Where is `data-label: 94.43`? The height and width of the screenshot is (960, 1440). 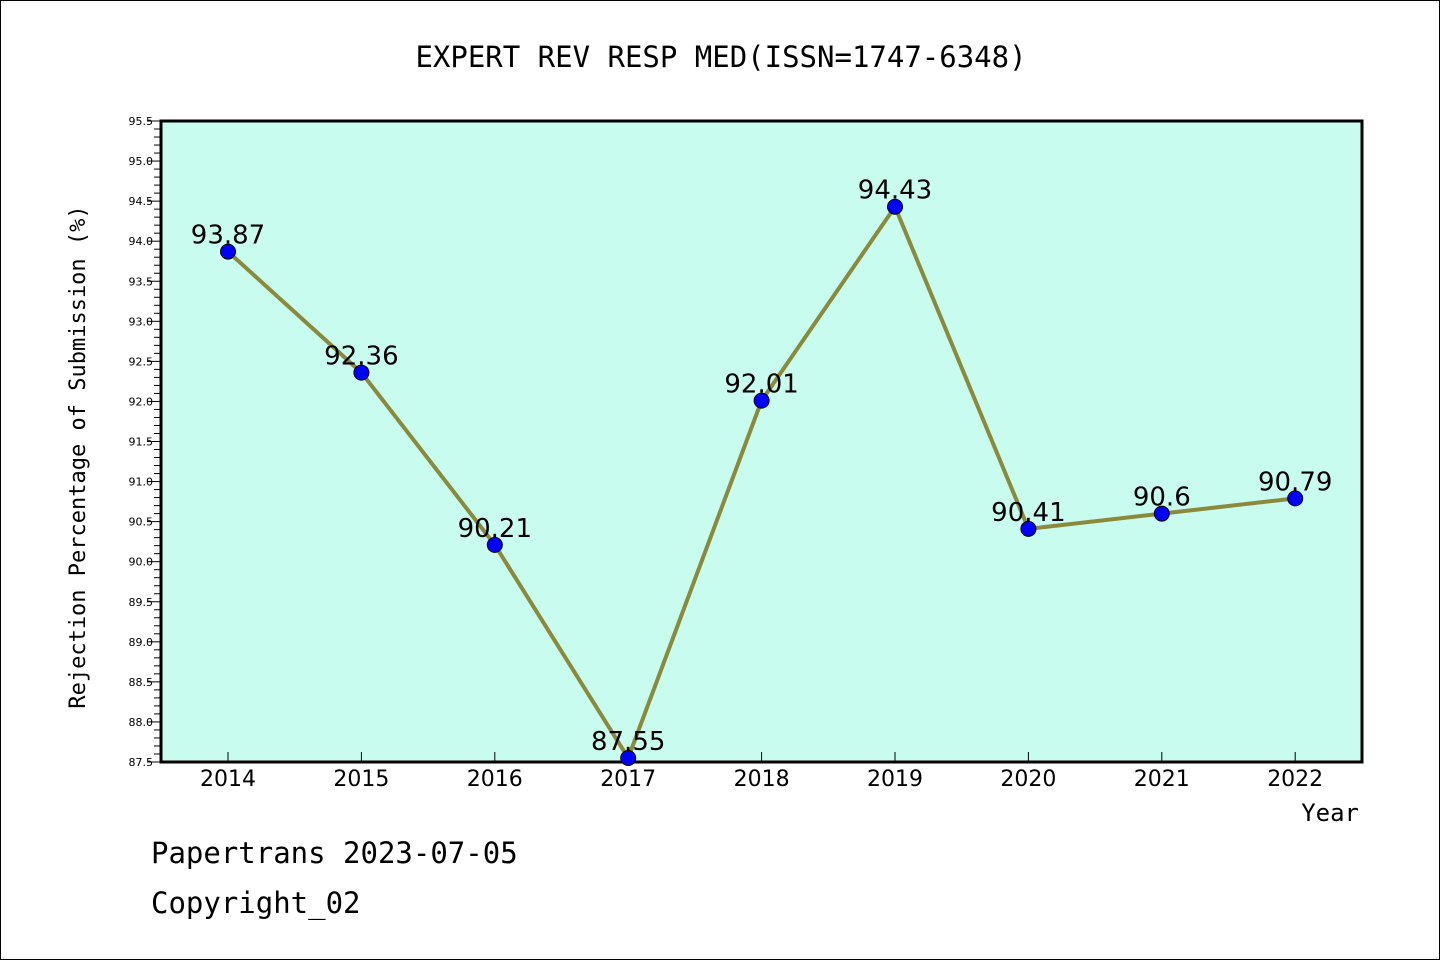
data-label: 94.43 is located at coordinates (895, 191).